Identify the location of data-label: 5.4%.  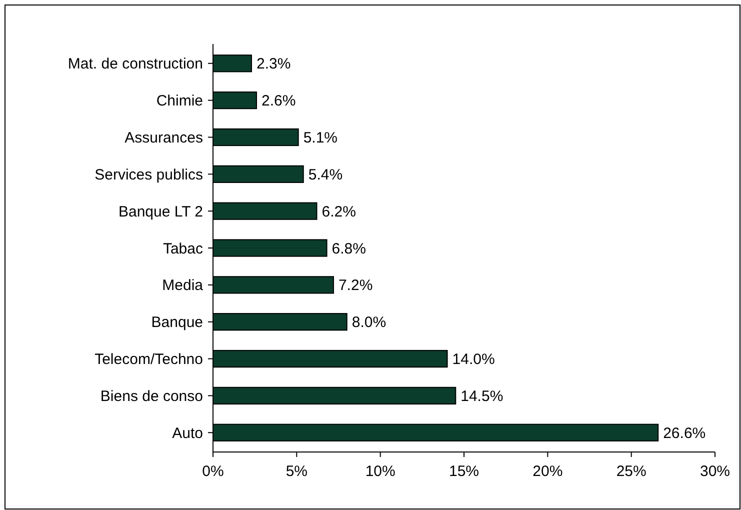
(325, 175).